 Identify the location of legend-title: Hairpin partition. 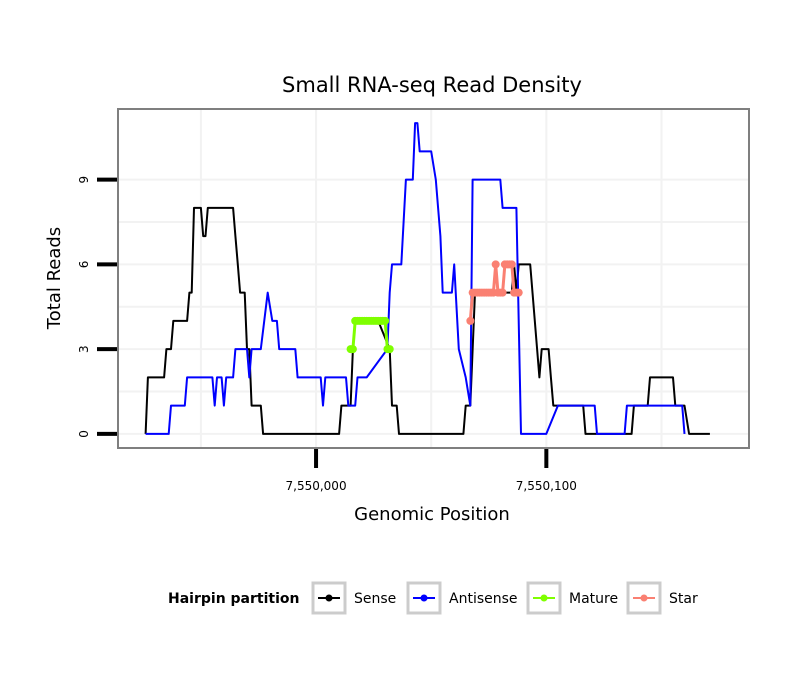
(233, 599).